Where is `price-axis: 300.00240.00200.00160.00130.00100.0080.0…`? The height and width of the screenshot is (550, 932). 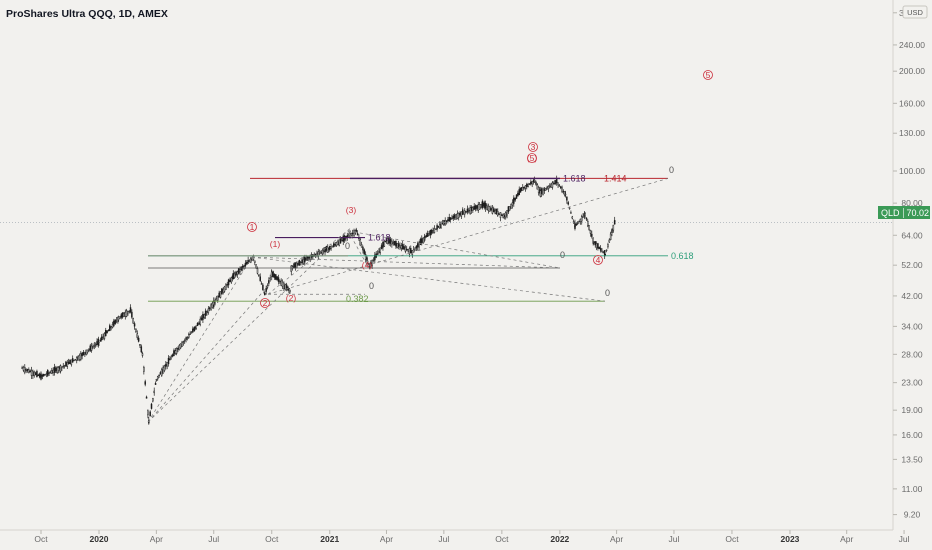
price-axis: 300.00240.00200.00160.00130.00100.0080.0… is located at coordinates (910, 265).